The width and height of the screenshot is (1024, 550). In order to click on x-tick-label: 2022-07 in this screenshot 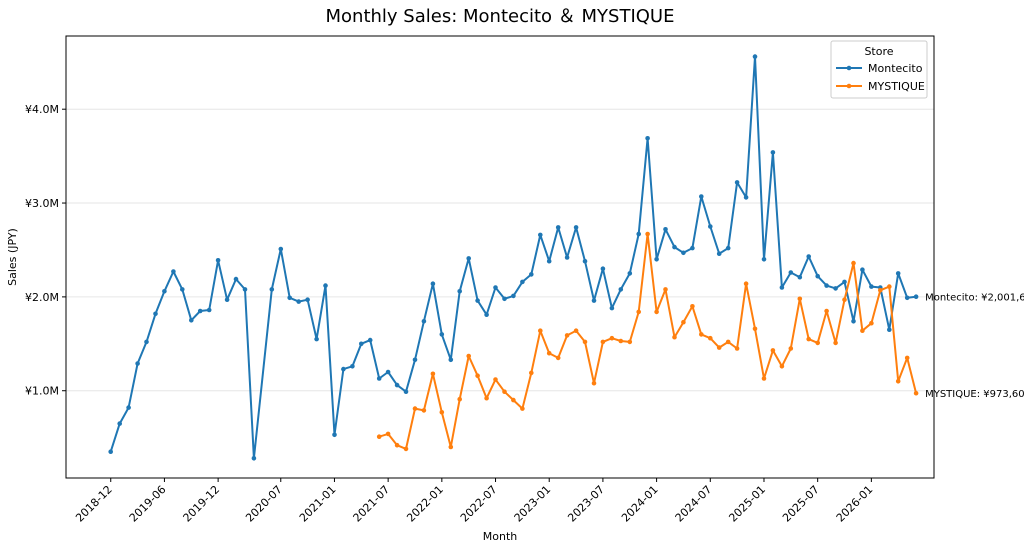, I will do `click(479, 504)`.